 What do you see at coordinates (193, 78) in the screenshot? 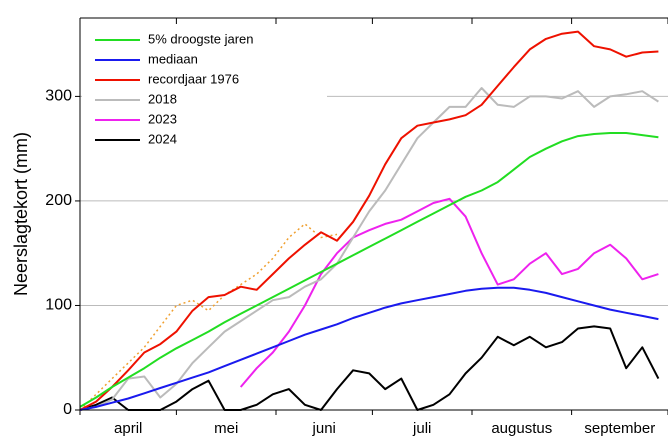
I see `legend-label: recordjaar 1976` at bounding box center [193, 78].